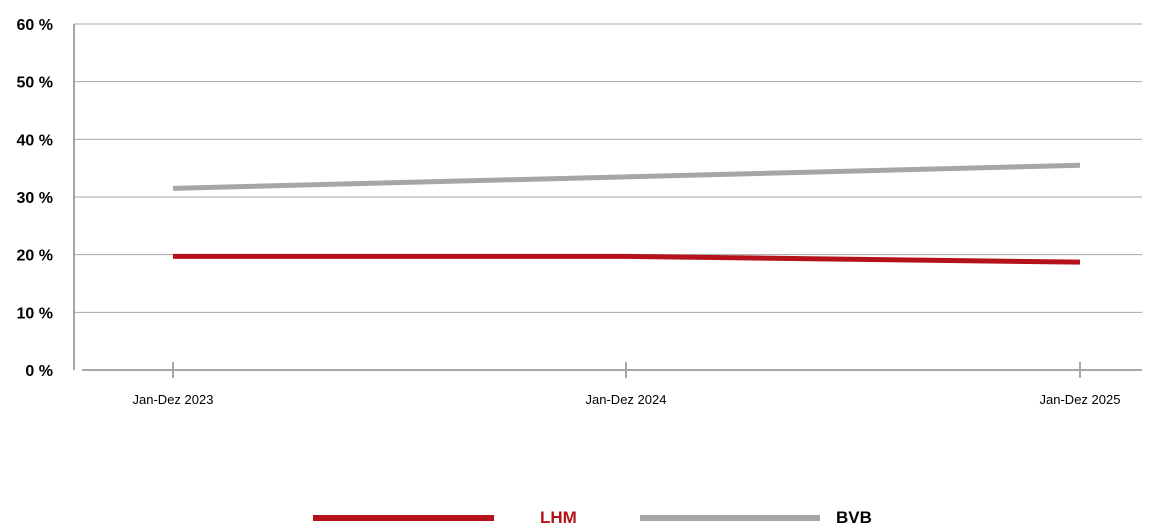  Describe the element at coordinates (627, 259) in the screenshot. I see `series-line-lhm` at that location.